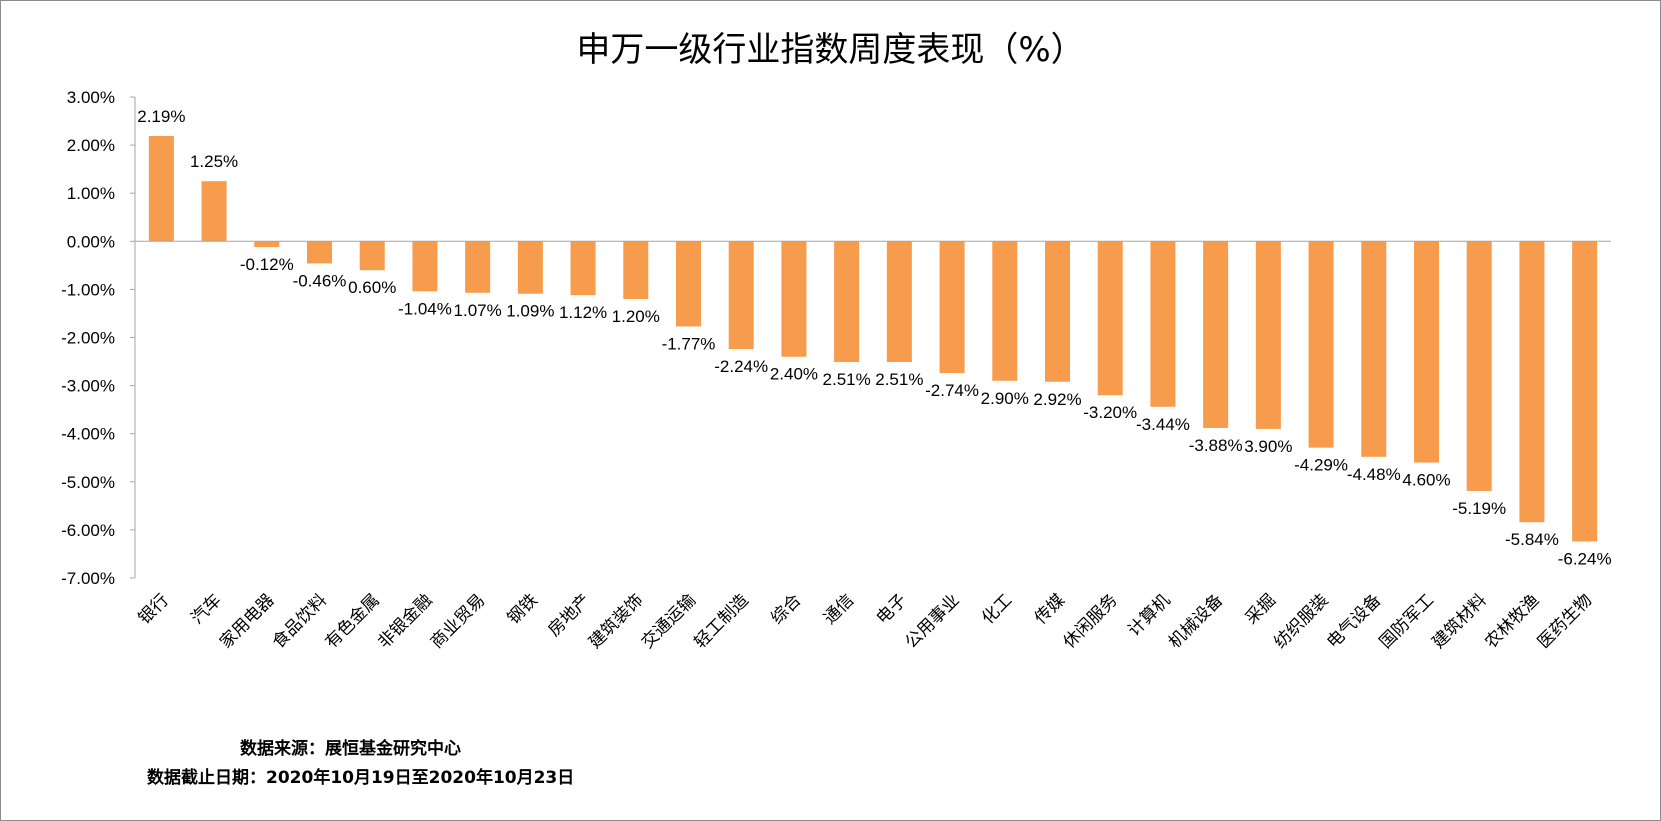 This screenshot has height=821, width=1661. I want to click on category-label: 建筑材料, so click(1460, 621).